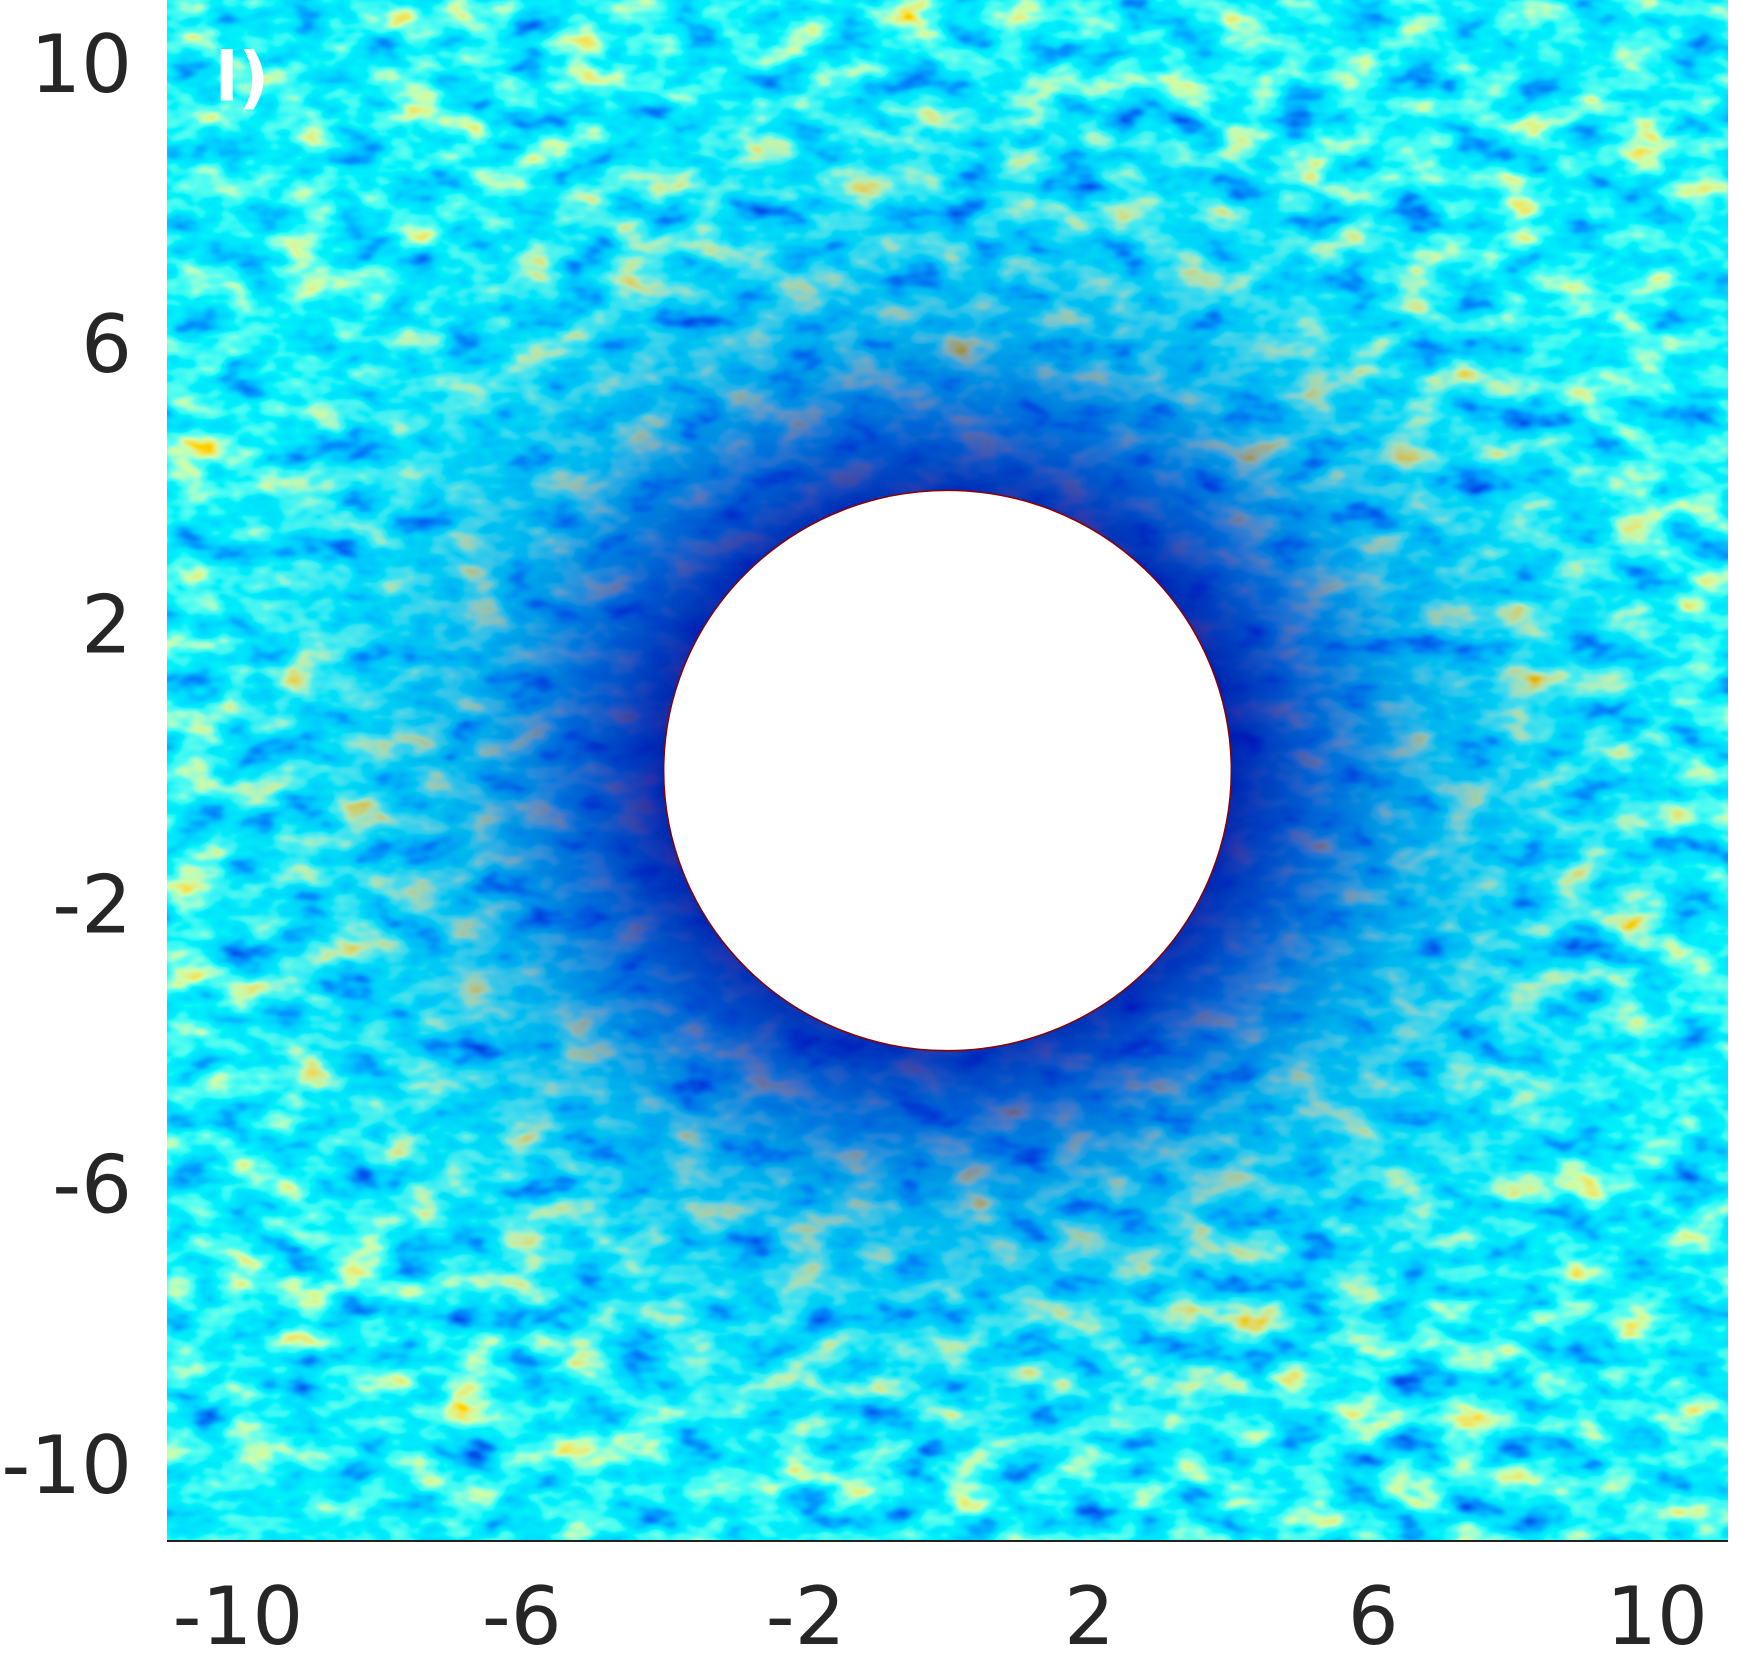 The height and width of the screenshot is (1667, 1750). I want to click on y-tick-label: -6, so click(92, 1185).